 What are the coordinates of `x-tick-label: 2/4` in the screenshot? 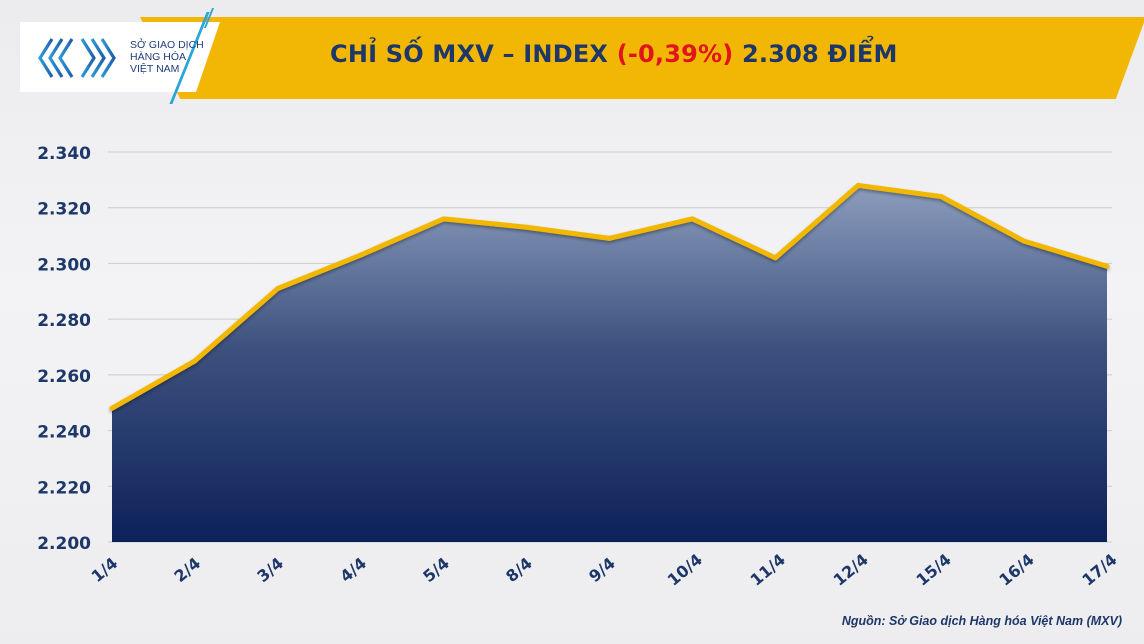 It's located at (188, 569).